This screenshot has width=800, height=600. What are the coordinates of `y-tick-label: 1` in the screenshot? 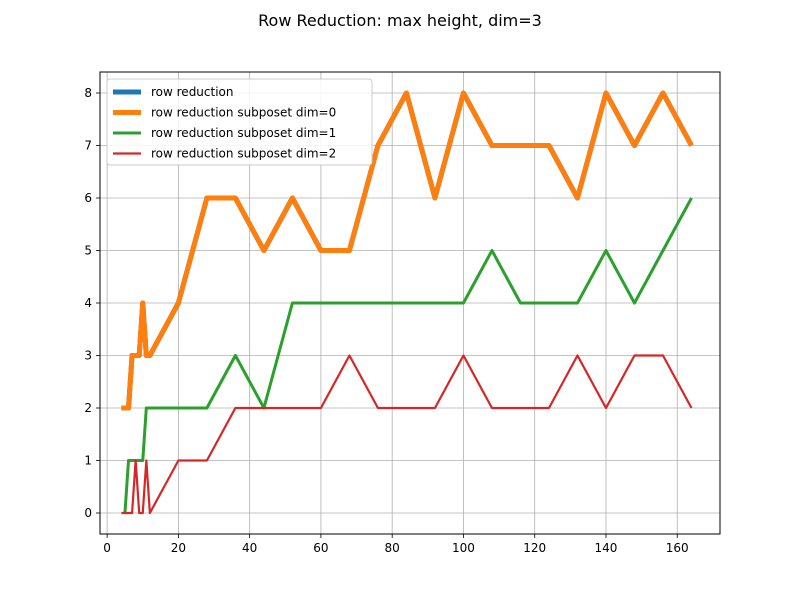 It's located at (88, 461).